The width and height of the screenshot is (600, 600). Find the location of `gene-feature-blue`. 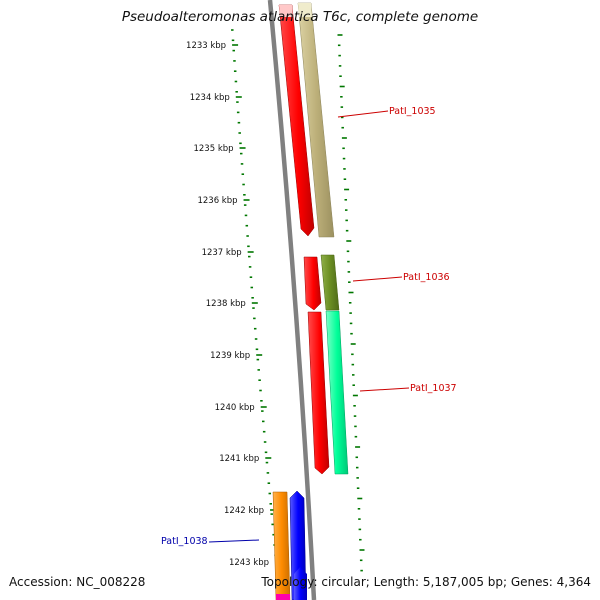

gene-feature-blue is located at coordinates (300, 583).